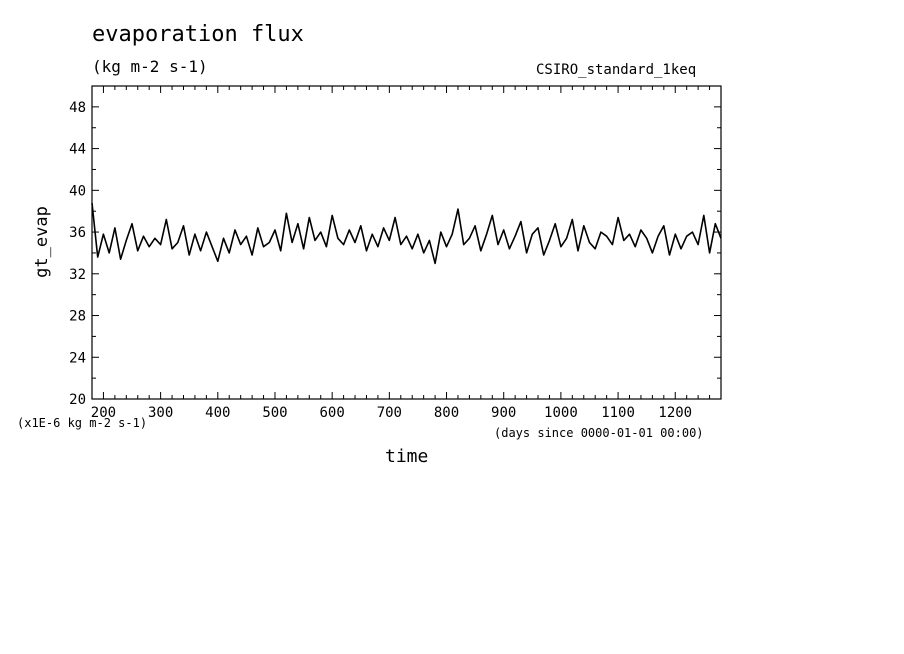 Image resolution: width=904 pixels, height=654 pixels. Describe the element at coordinates (198, 34) in the screenshot. I see `chart-title: evaporation flux` at that location.